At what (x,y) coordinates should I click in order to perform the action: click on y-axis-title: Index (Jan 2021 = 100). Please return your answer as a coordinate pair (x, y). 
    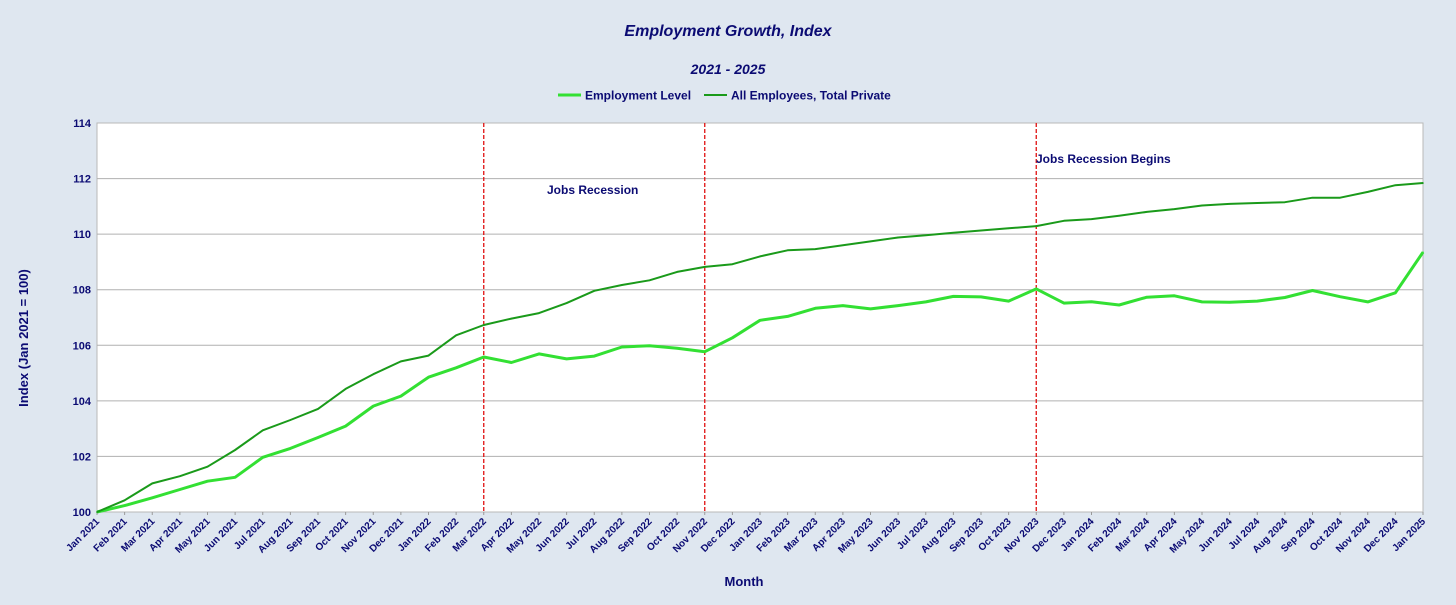
    Looking at the image, I should click on (23, 338).